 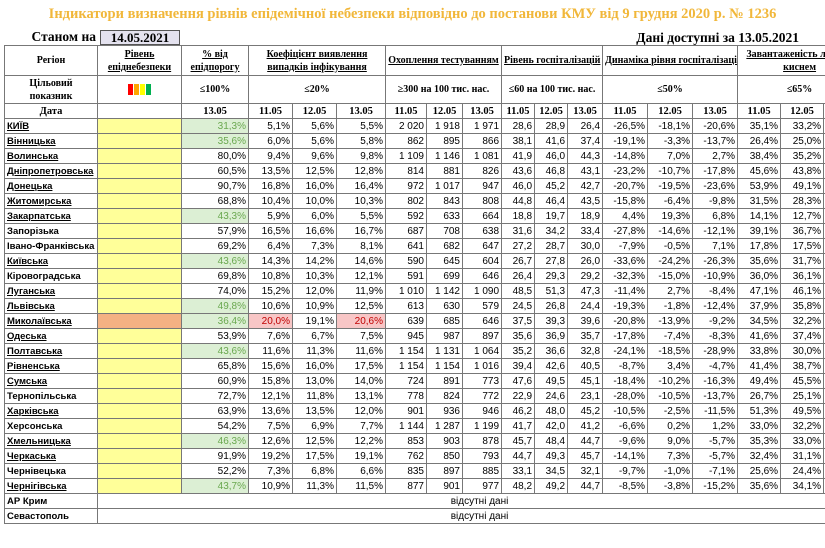 I want to click on hosp-dyn-value: -26,3%, so click(x=715, y=261).